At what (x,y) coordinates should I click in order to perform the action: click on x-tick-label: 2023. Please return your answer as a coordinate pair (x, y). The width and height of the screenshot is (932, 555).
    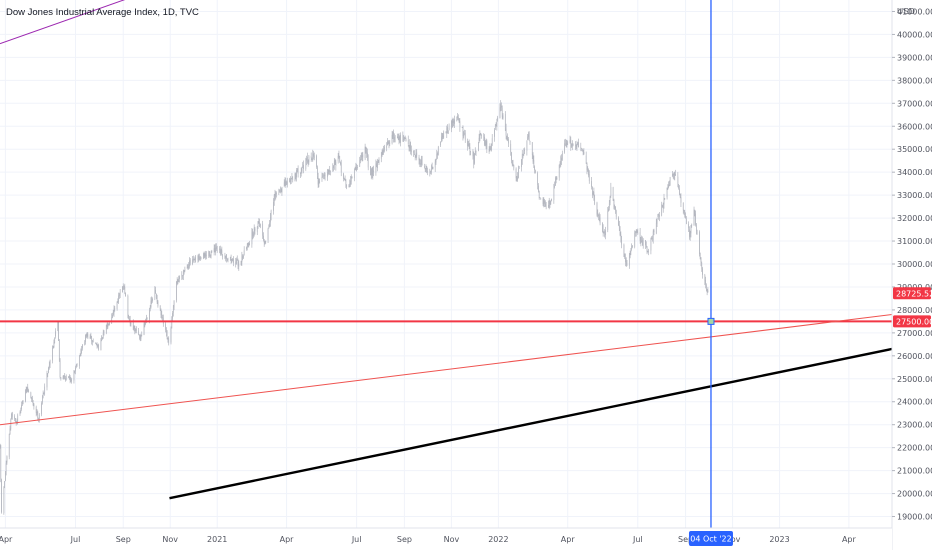
    Looking at the image, I should click on (779, 539).